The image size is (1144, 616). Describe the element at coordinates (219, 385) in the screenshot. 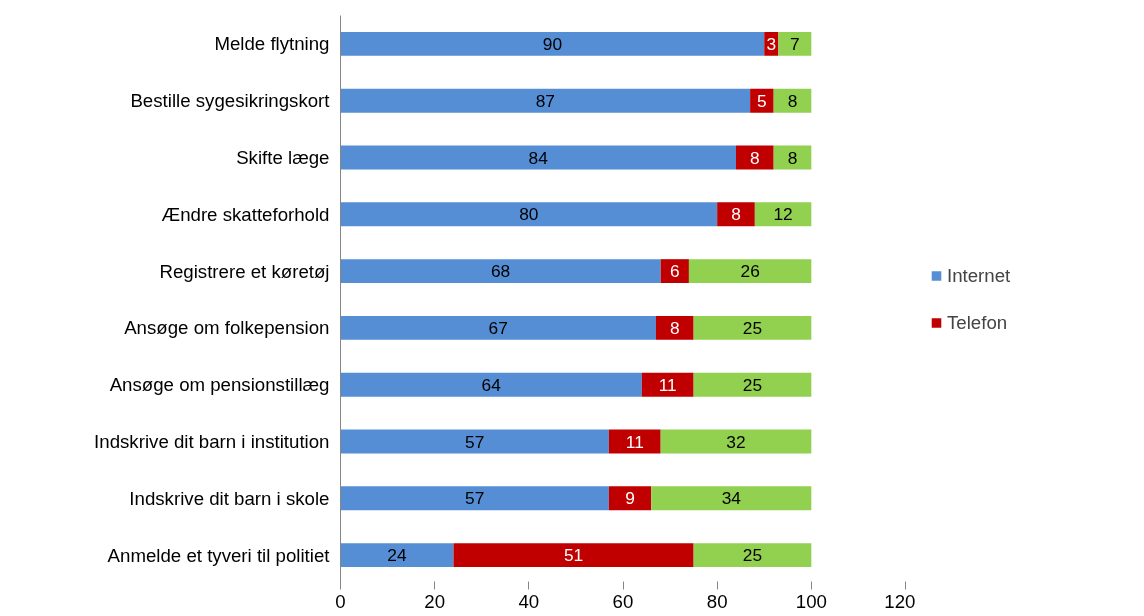

I see `y-tick-label: Ansøge om pensionstillæg` at that location.